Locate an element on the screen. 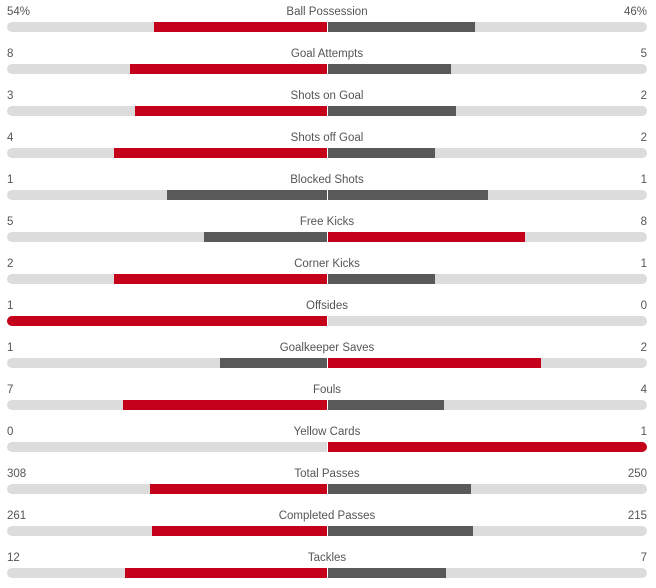 The image size is (656, 588). stat-name: Completed Passes is located at coordinates (327, 516).